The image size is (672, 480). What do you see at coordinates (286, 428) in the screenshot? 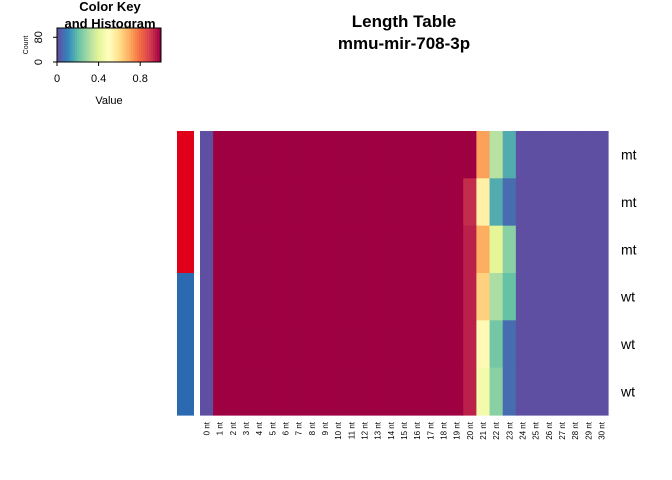
I see `column-label: 6 nt` at bounding box center [286, 428].